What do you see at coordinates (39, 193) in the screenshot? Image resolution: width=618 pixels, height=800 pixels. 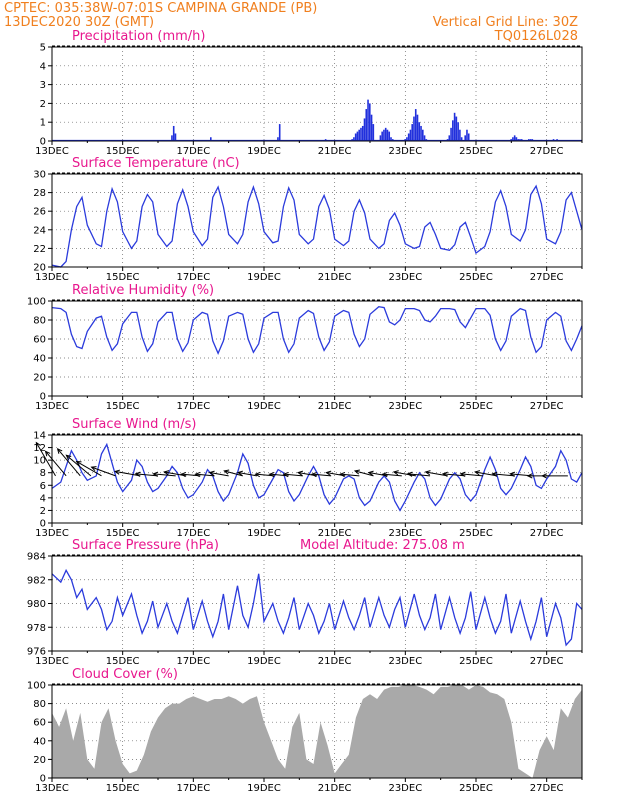 I see `temp-ytick-label: 28` at bounding box center [39, 193].